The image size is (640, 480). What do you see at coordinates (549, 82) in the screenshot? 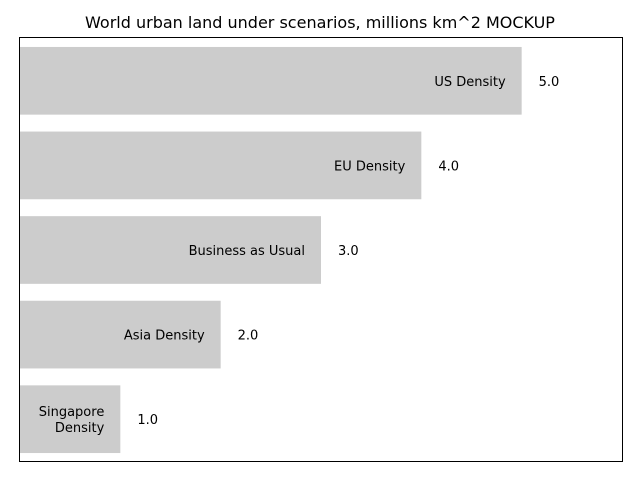
I see `value-label-0: 5.0` at bounding box center [549, 82].